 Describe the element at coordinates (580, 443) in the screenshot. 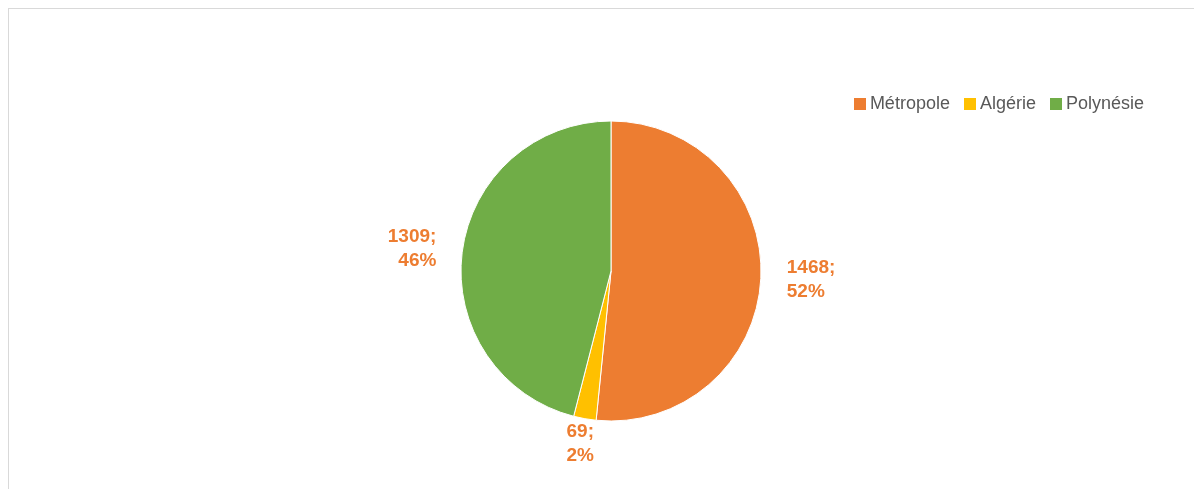

I see `data-label: 69; 2%` at that location.